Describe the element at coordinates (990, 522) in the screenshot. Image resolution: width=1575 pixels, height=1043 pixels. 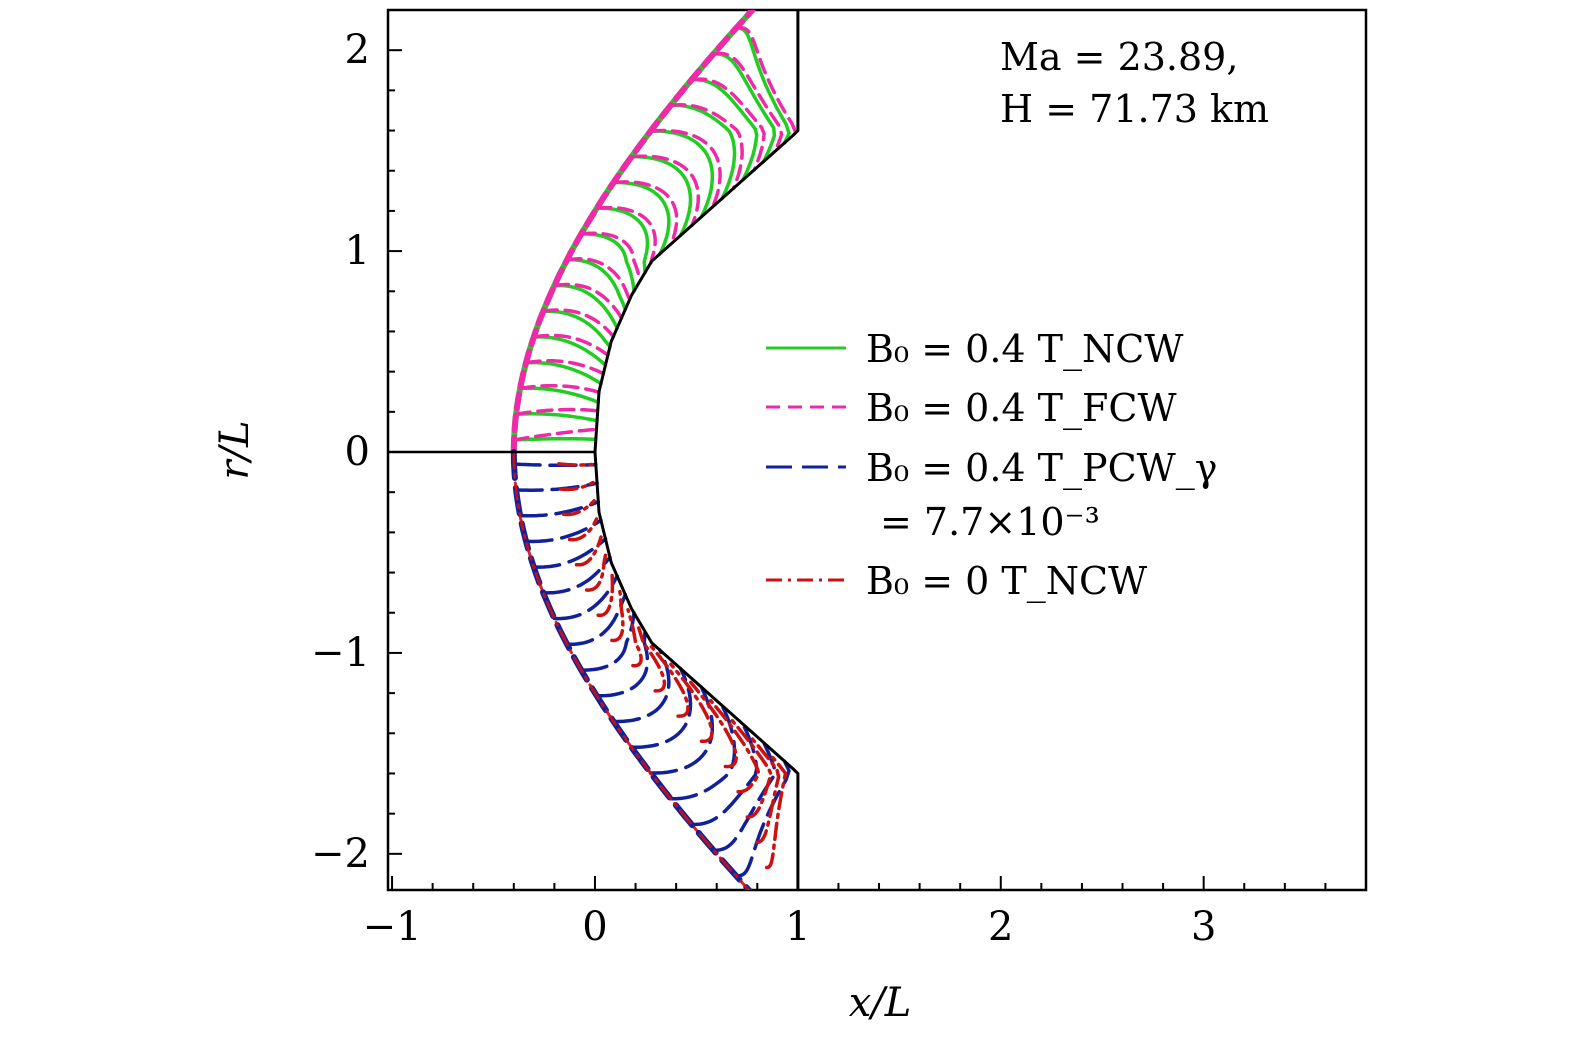
I see `legend-label-pcw-gamma: = 7.7×10⁻³` at that location.